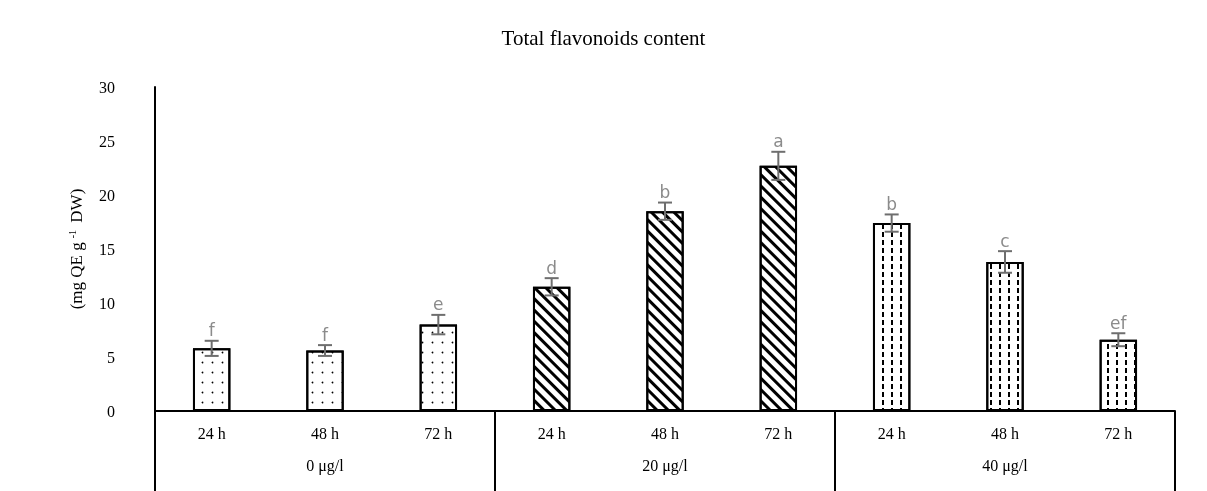 This screenshot has width=1207, height=491. What do you see at coordinates (107, 249) in the screenshot?
I see `y-tick-label: 15` at bounding box center [107, 249].